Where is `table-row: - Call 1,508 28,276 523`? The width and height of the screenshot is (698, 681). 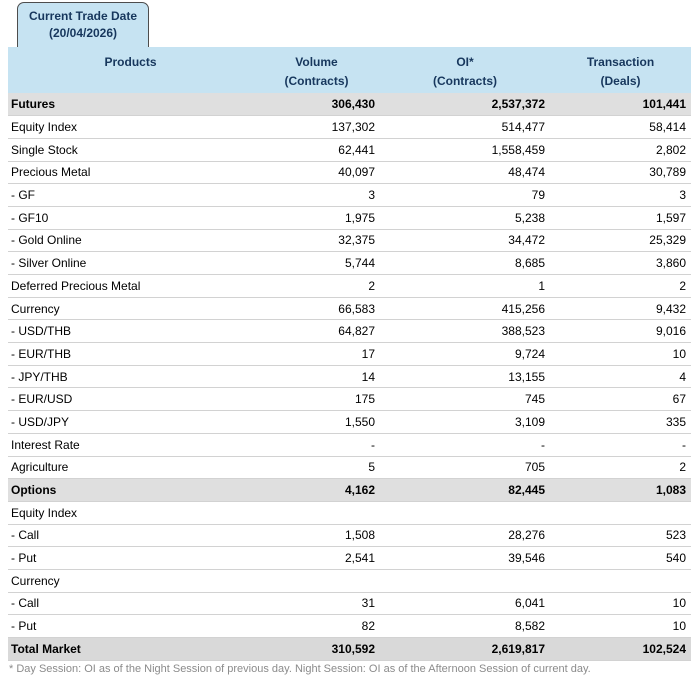 table-row: - Call 1,508 28,276 523 is located at coordinates (349, 536).